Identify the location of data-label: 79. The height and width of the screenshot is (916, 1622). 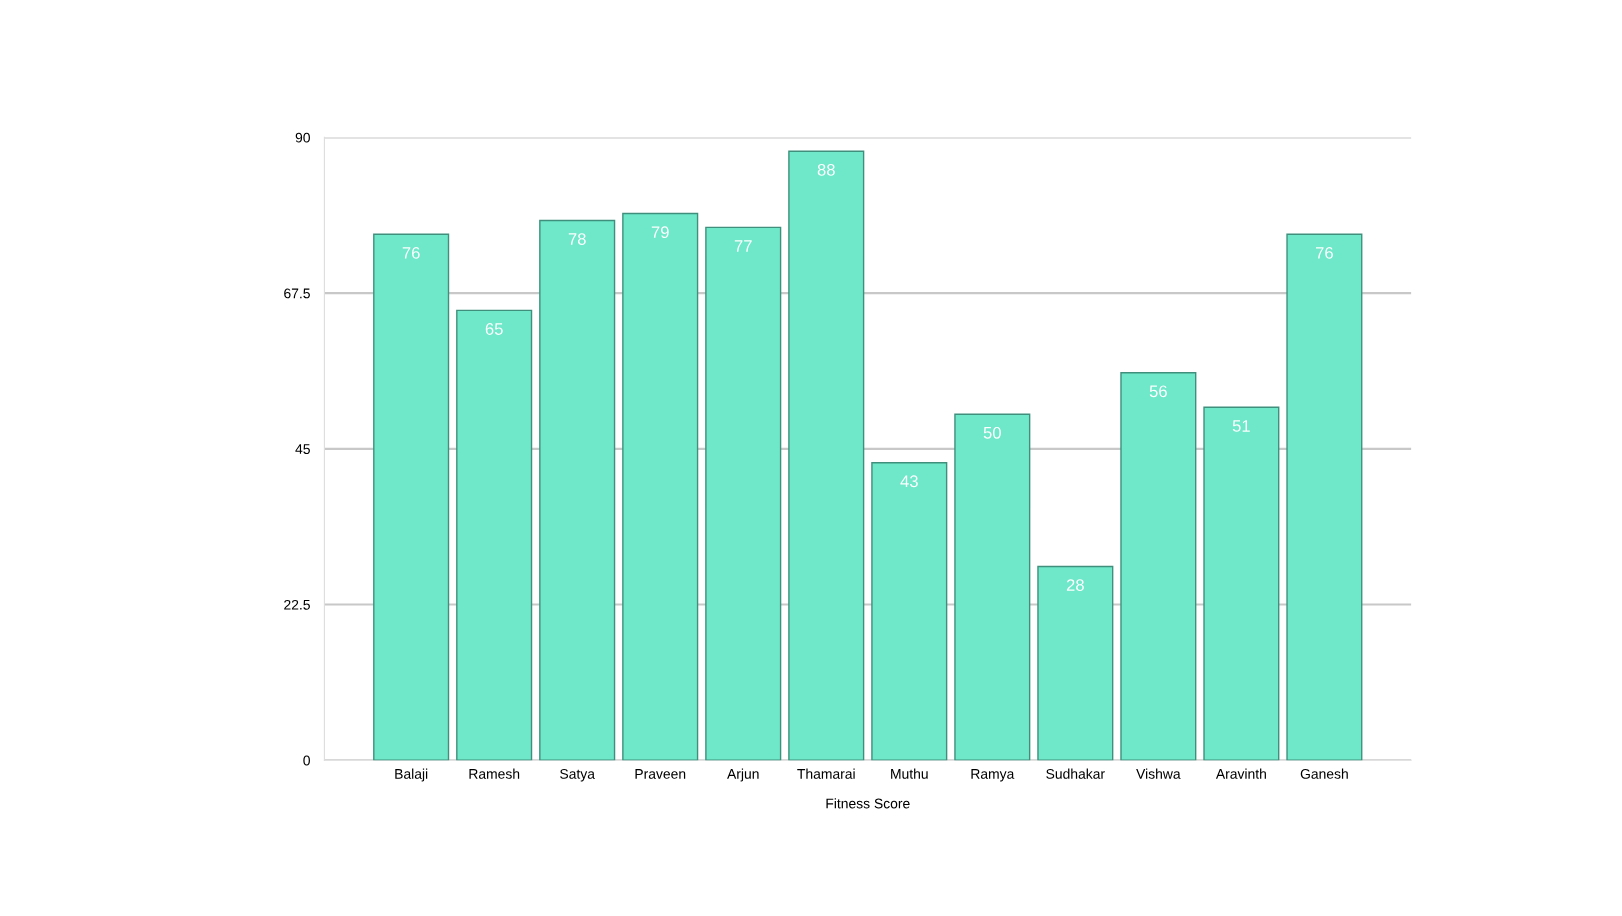
(660, 232).